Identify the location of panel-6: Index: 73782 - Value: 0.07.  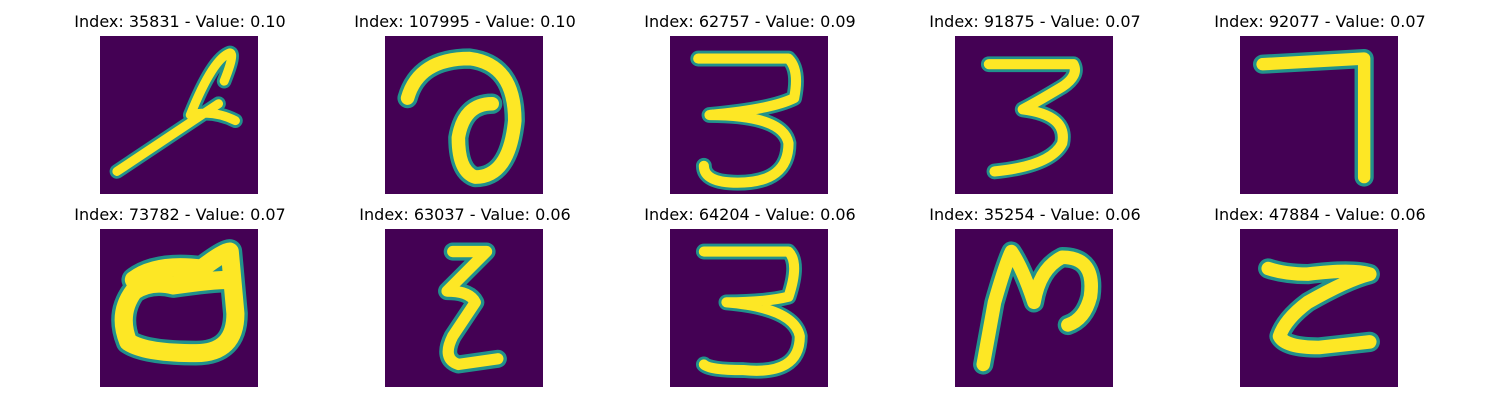
(180, 300).